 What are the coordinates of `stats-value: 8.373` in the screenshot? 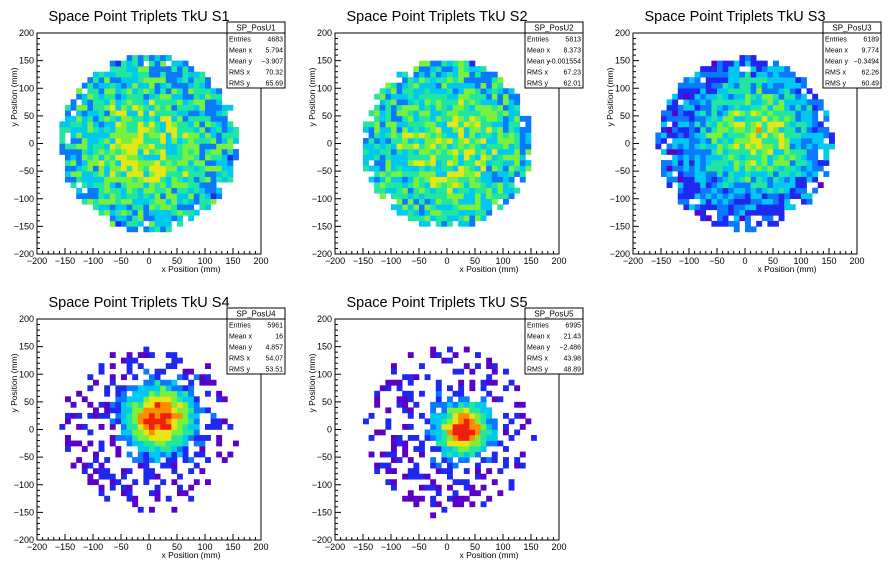 It's located at (572, 51).